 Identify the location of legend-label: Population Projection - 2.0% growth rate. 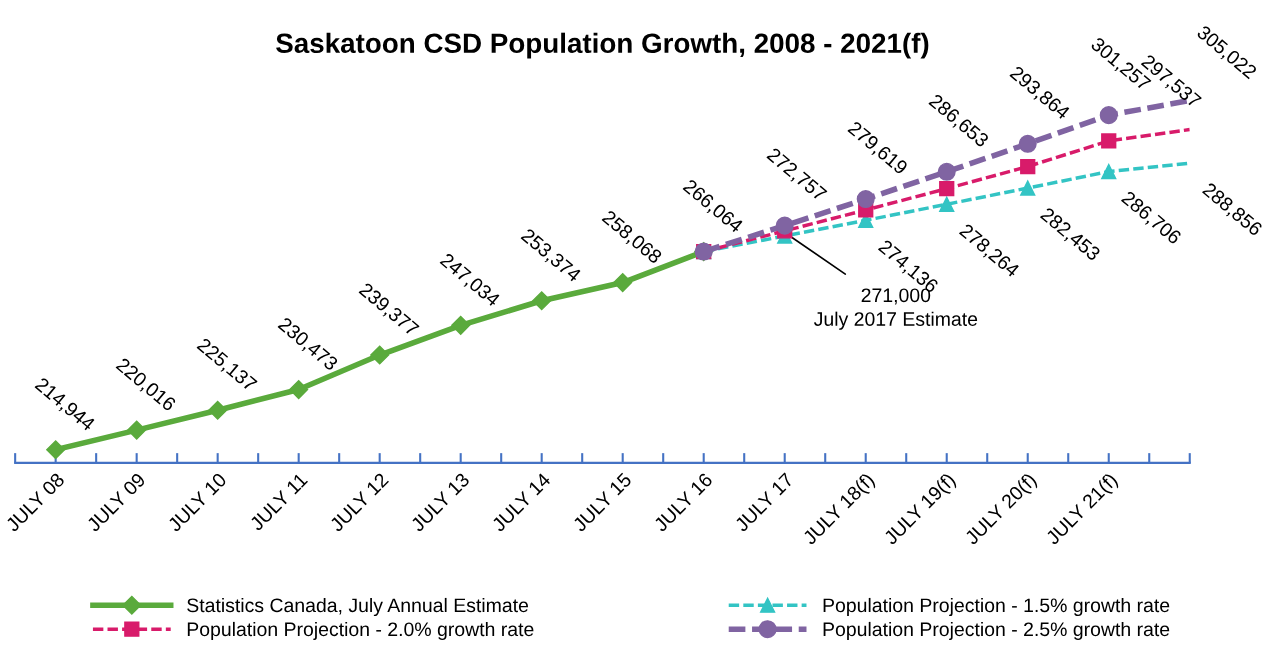
(360, 631).